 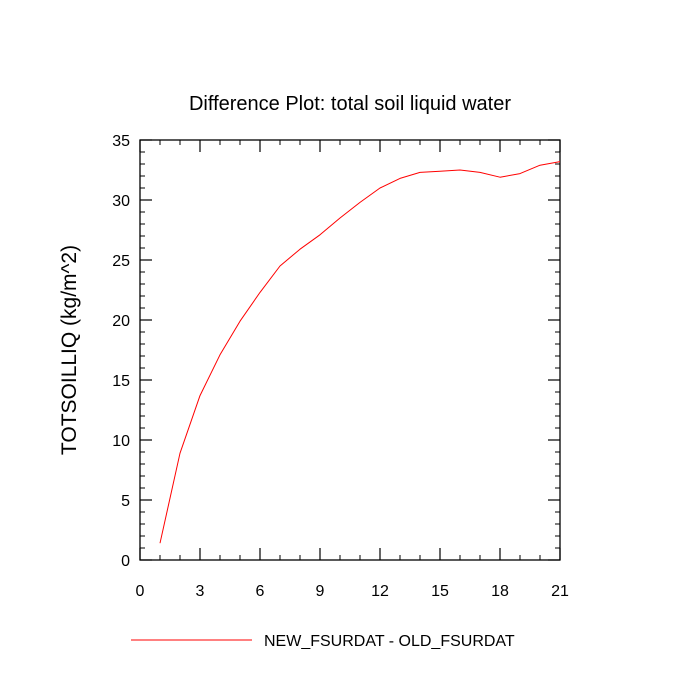 I want to click on y-axis-label: TOTSOILLIQ (kg/m^2), so click(x=69, y=350).